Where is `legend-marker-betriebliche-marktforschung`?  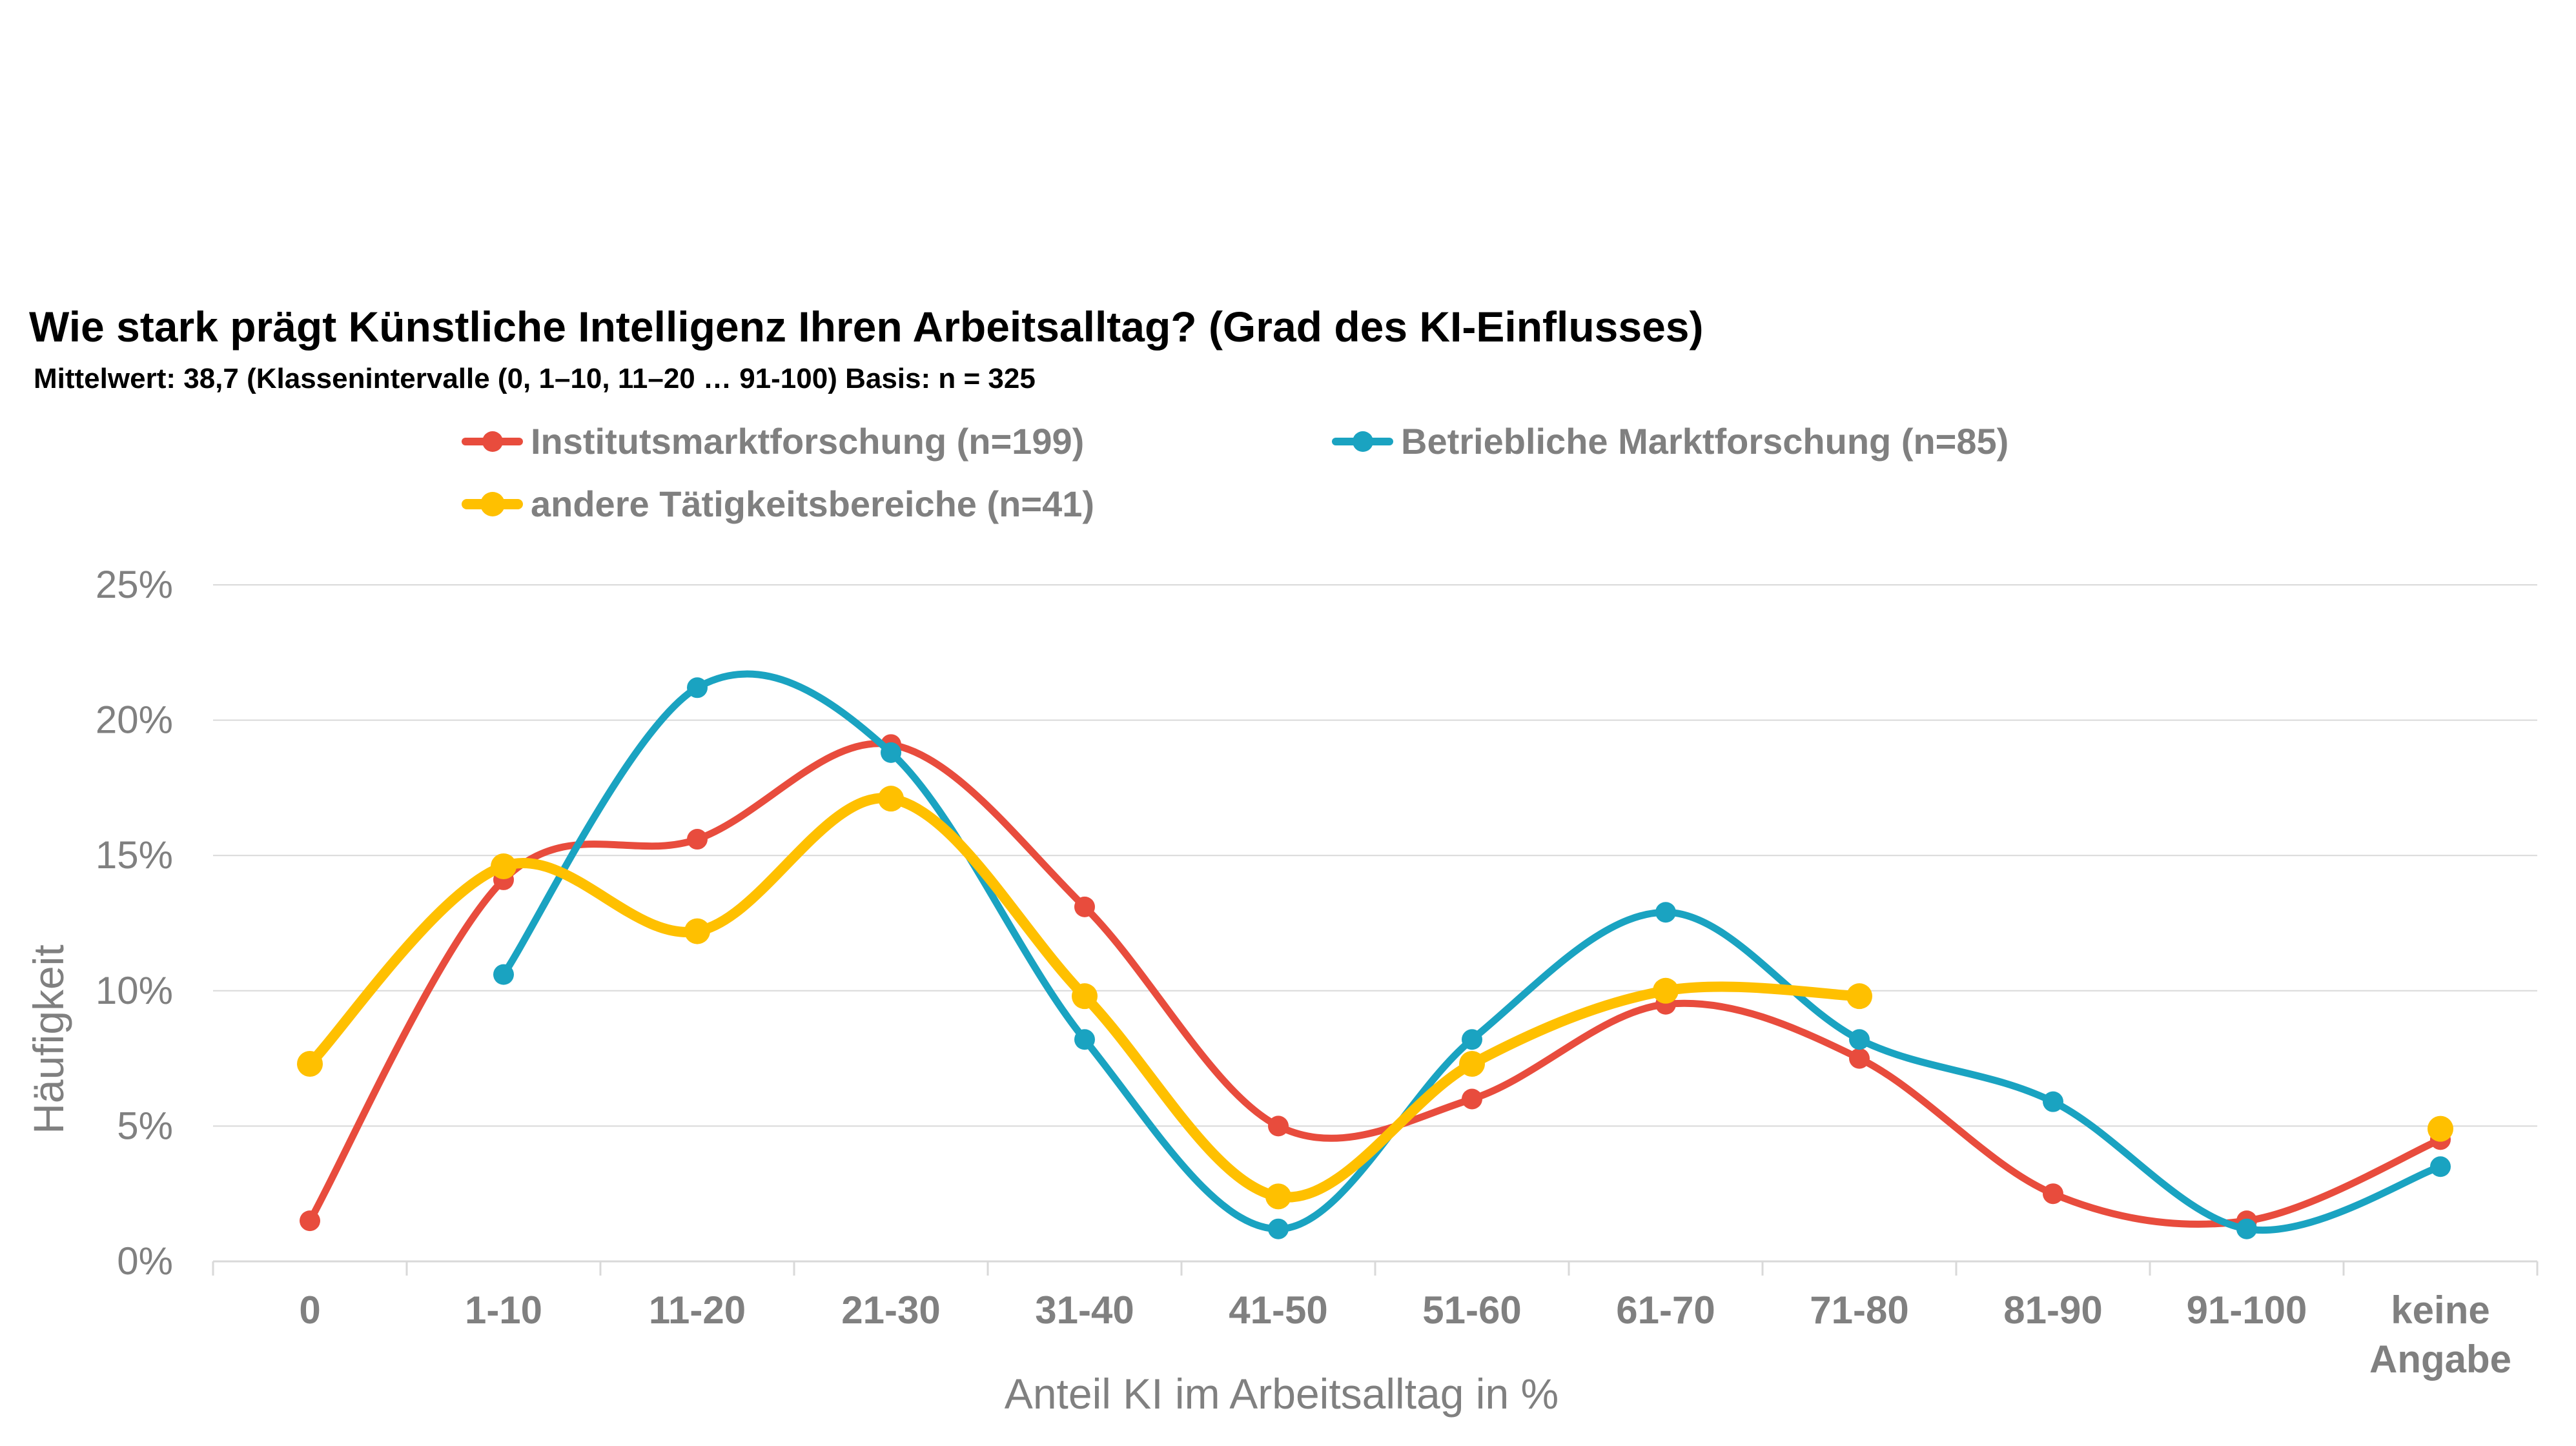 legend-marker-betriebliche-marktforschung is located at coordinates (1363, 442).